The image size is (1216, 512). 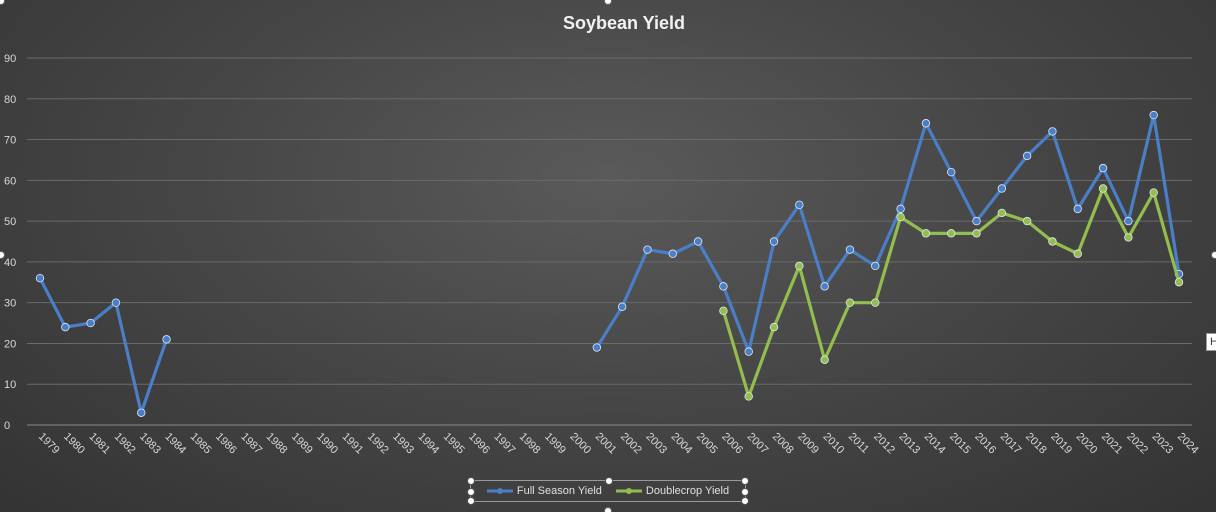 What do you see at coordinates (580, 444) in the screenshot?
I see `x-tick-label: 2000` at bounding box center [580, 444].